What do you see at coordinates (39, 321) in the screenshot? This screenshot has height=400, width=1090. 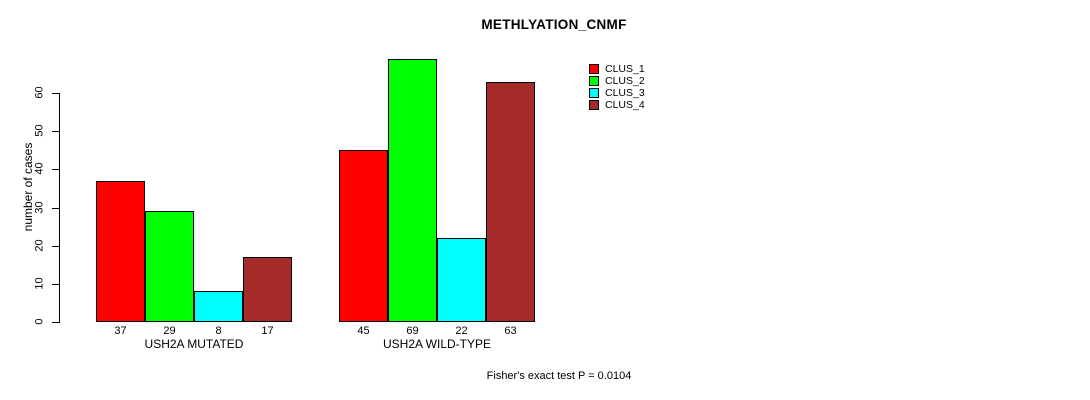 I see `y-tick-label: 0` at bounding box center [39, 321].